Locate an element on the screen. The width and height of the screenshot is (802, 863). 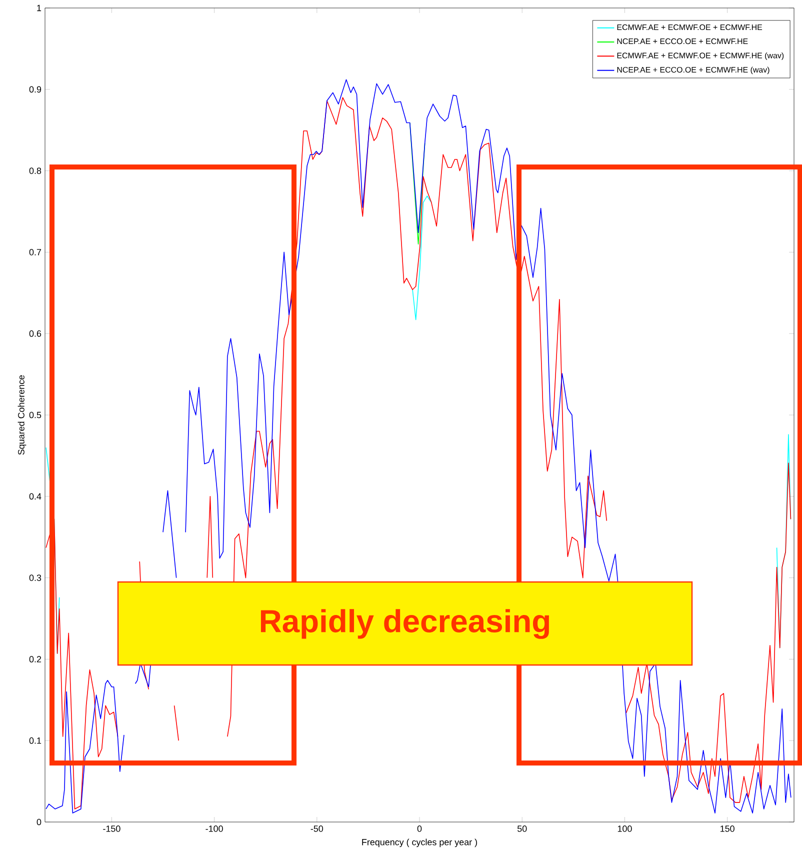
y-tick-label: 0.4 is located at coordinates (35, 496).